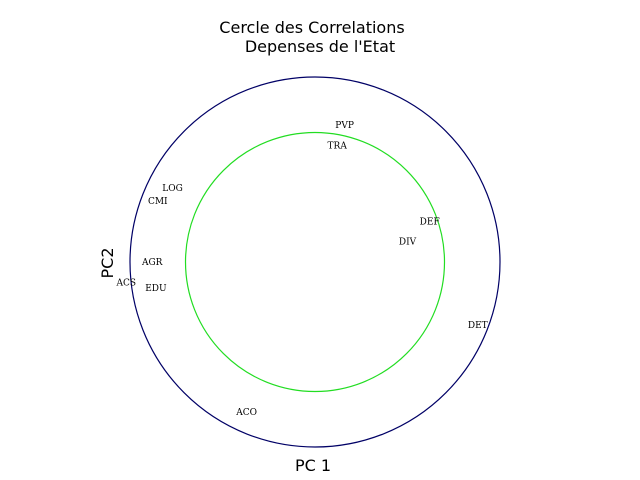  I want to click on point-label-def: DEF, so click(430, 222).